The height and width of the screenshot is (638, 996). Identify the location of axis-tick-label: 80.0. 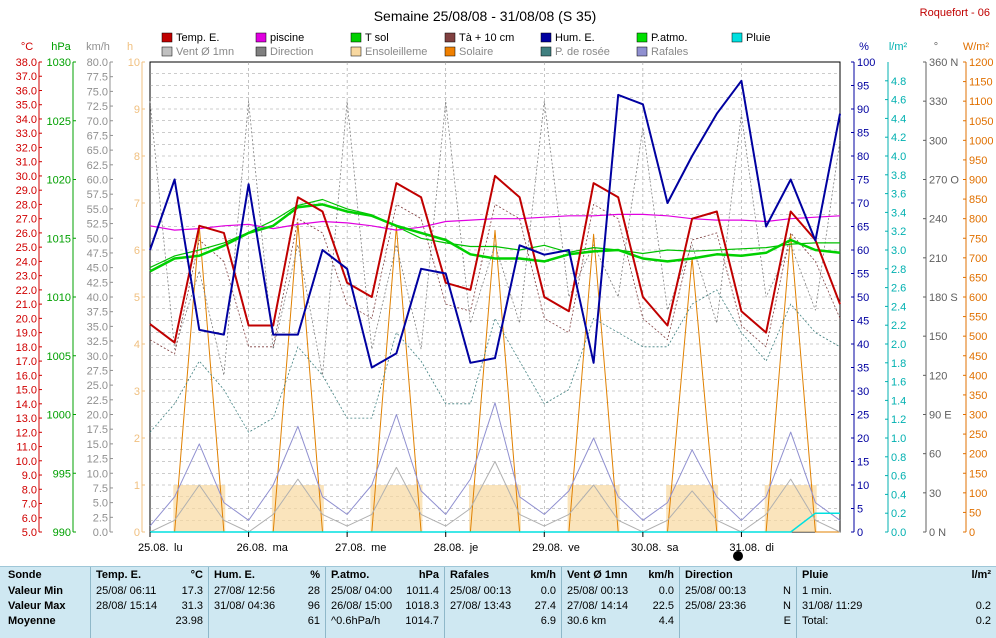
(97, 63).